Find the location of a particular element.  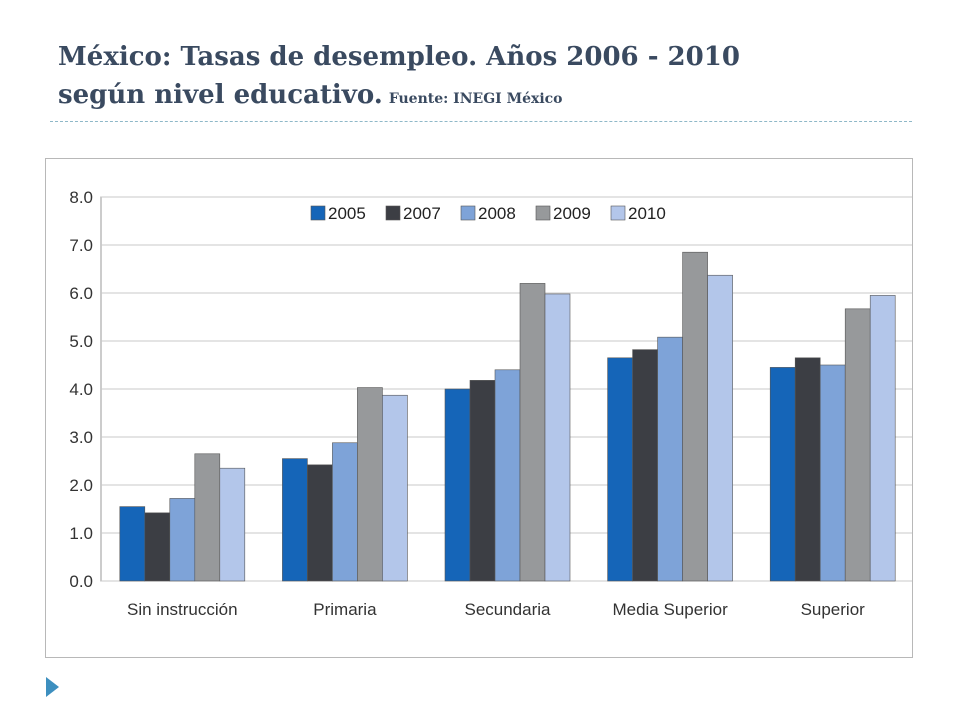

y-tick-label: 4.0 is located at coordinates (81, 389).